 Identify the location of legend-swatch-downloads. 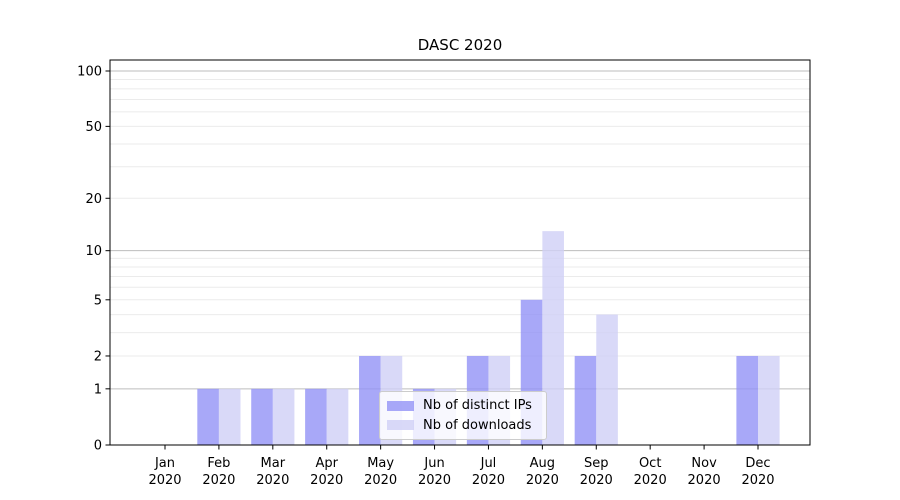
(400, 425).